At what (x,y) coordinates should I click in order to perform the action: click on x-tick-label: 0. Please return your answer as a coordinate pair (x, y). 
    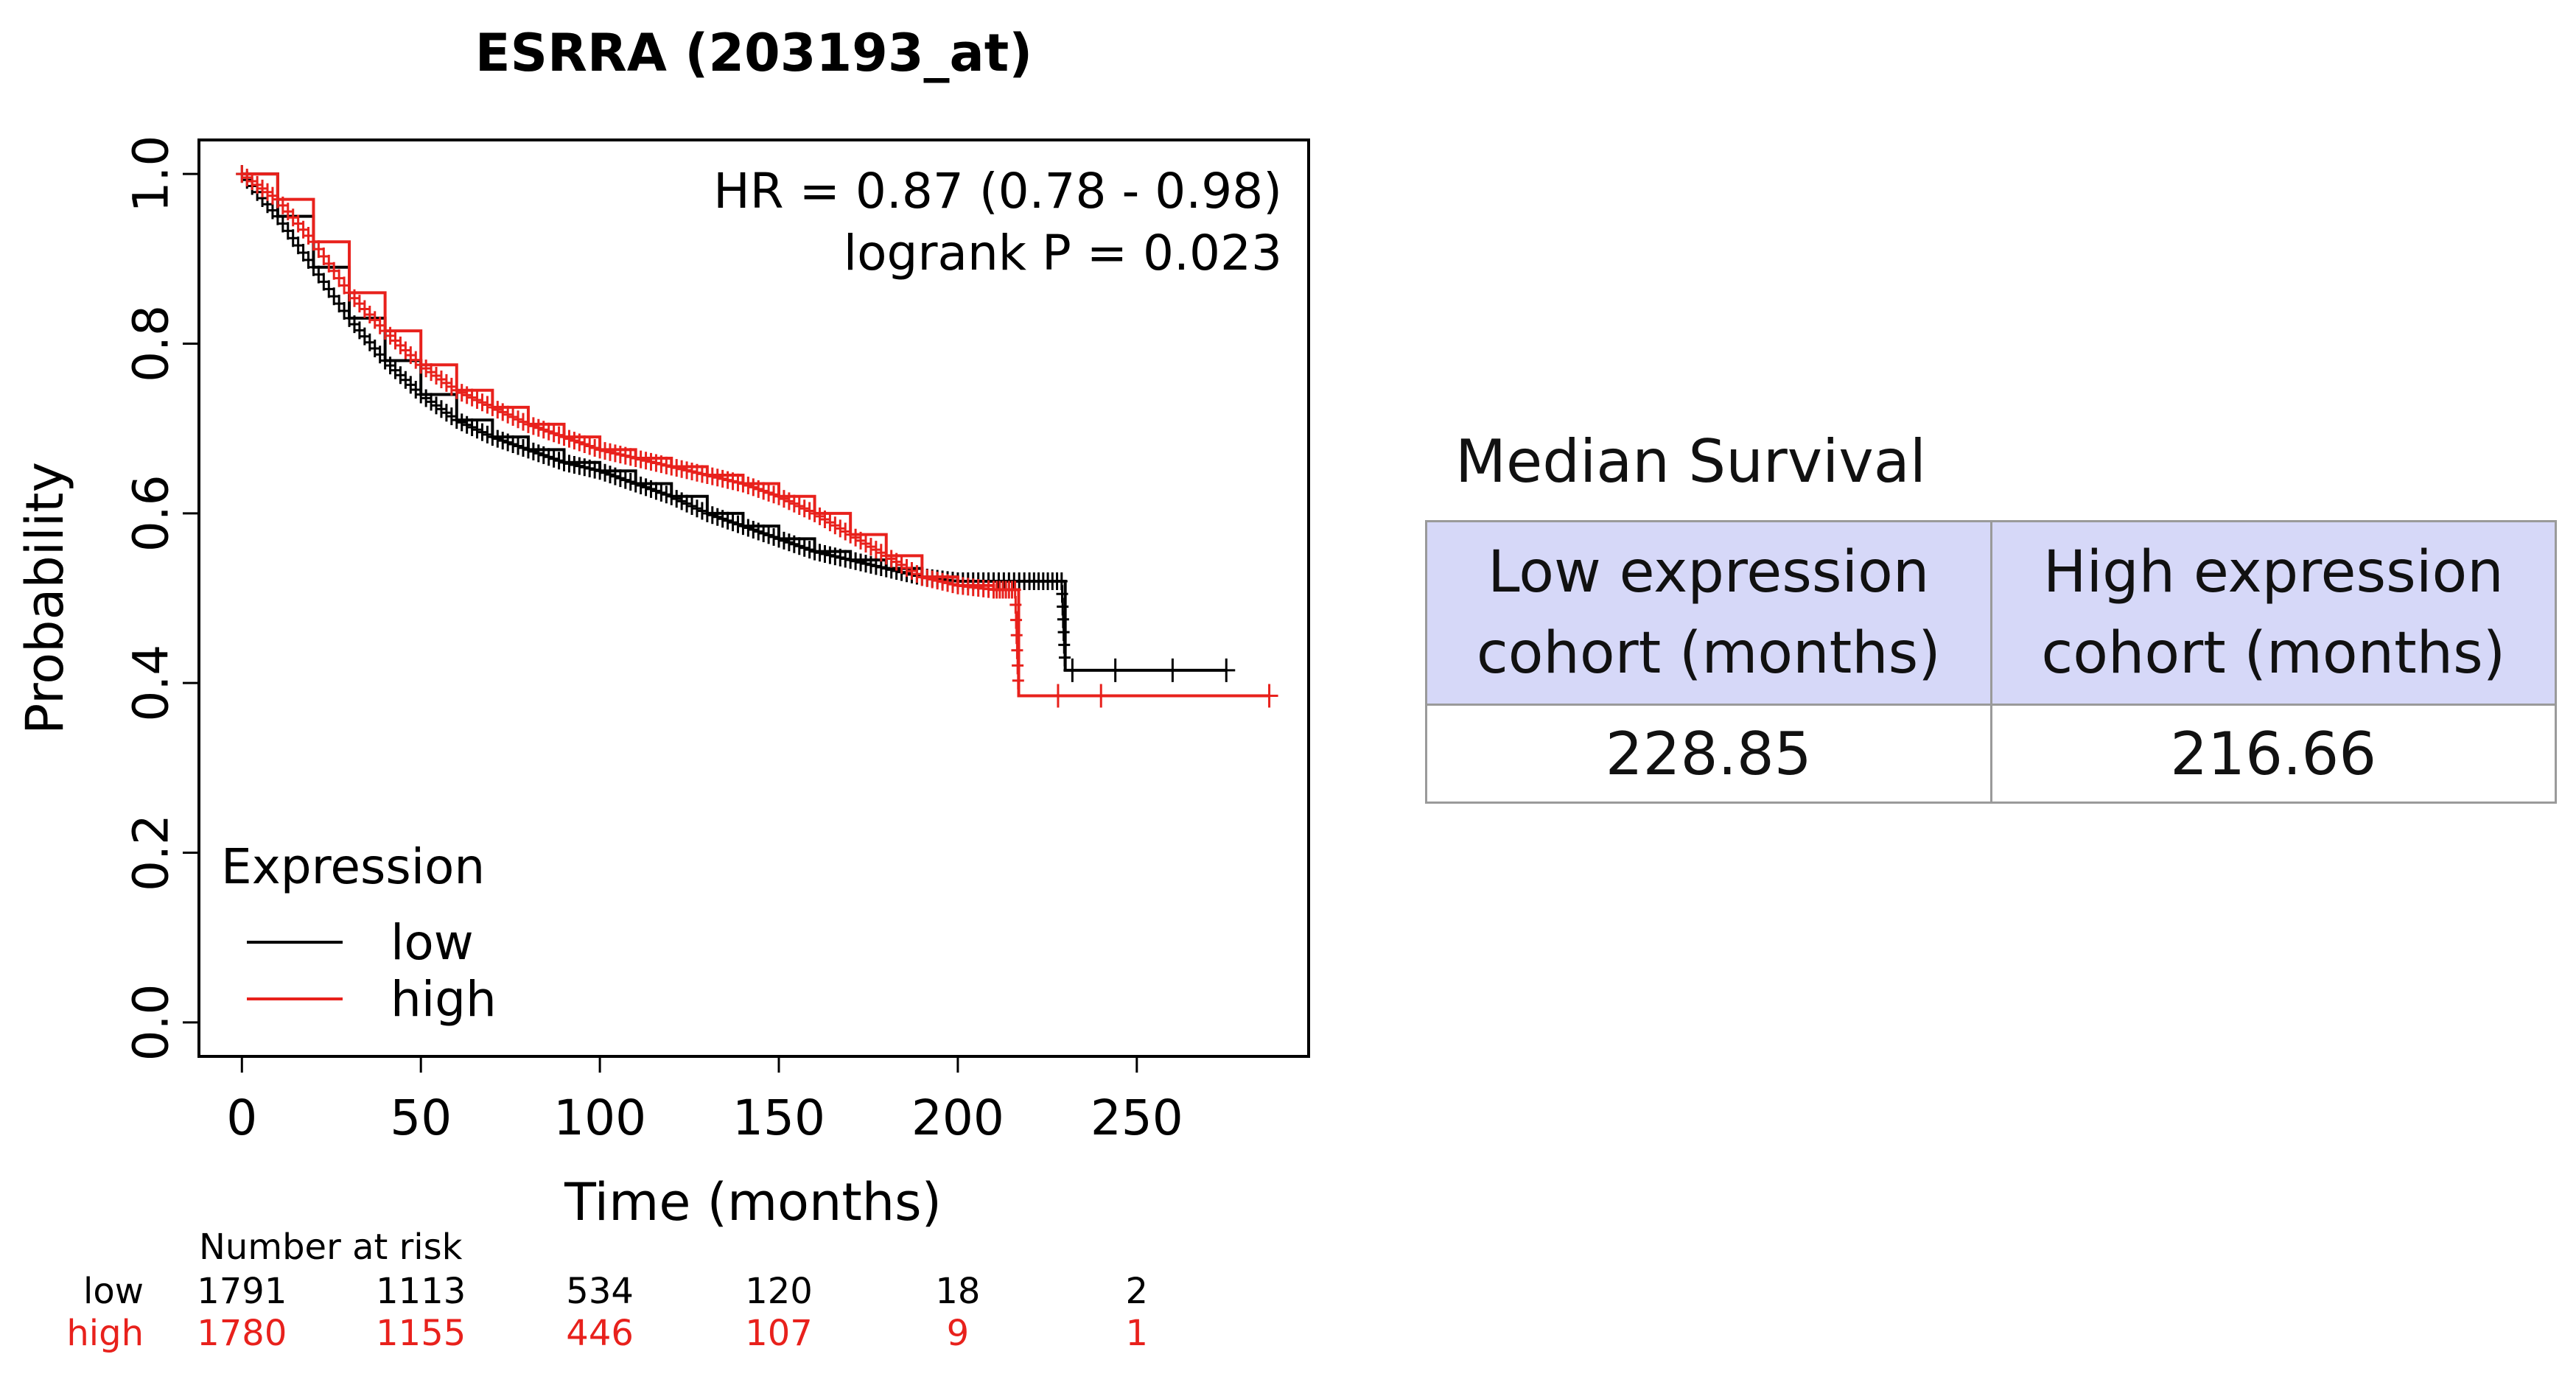
    Looking at the image, I should click on (241, 1118).